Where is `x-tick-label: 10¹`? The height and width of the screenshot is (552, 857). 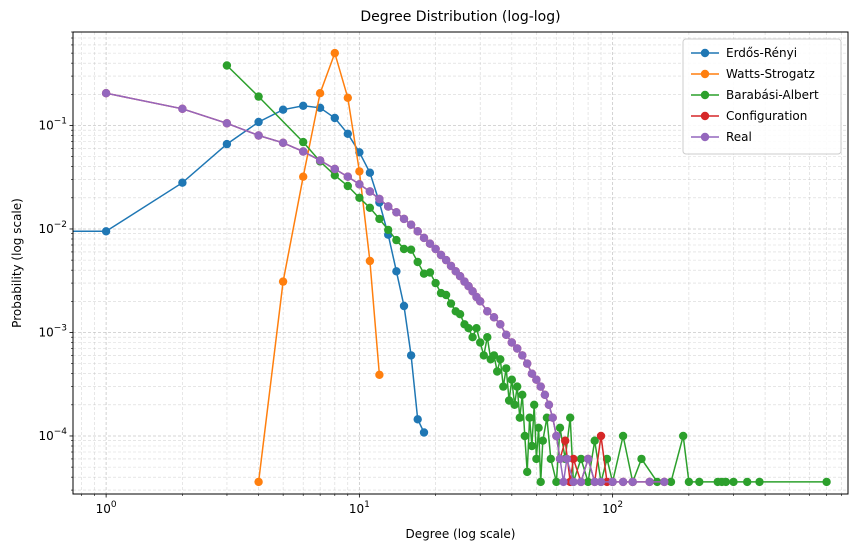
x-tick-label: 10¹ is located at coordinates (359, 508).